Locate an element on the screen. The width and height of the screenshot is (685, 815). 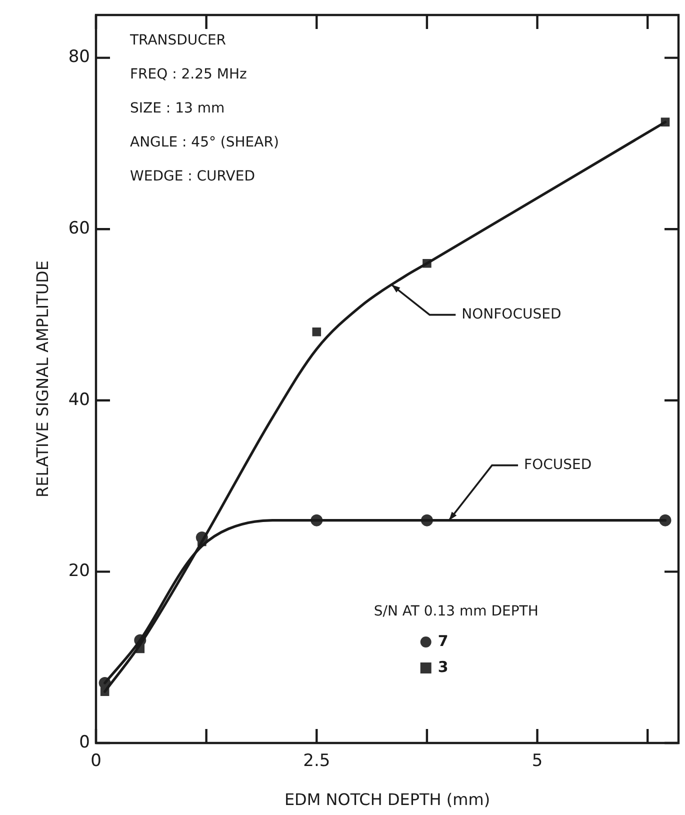
legend-label: 7 is located at coordinates (443, 641).